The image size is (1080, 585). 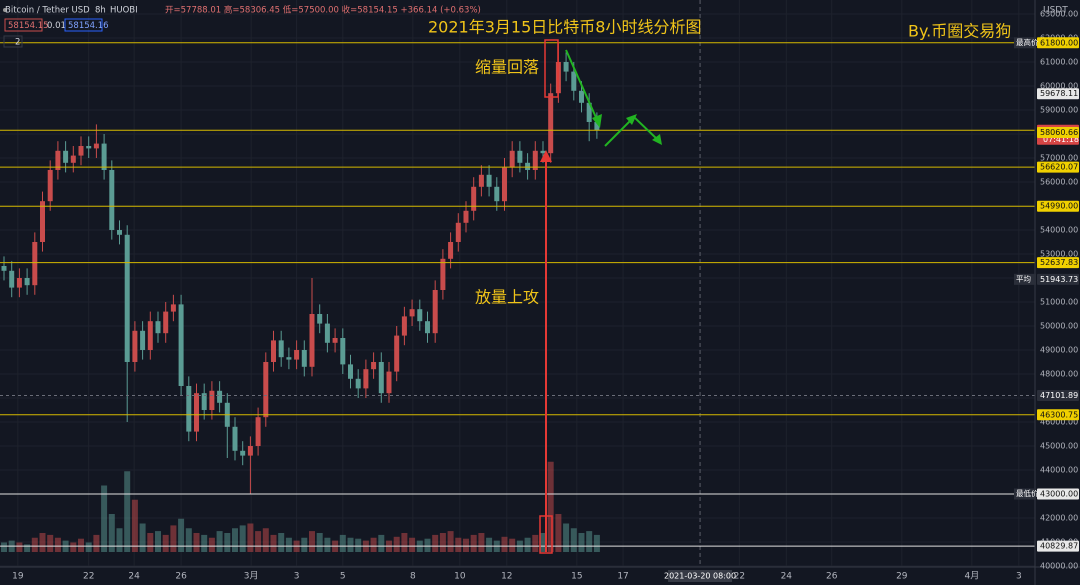 I want to click on x-tick-label: 26, so click(x=832, y=577).